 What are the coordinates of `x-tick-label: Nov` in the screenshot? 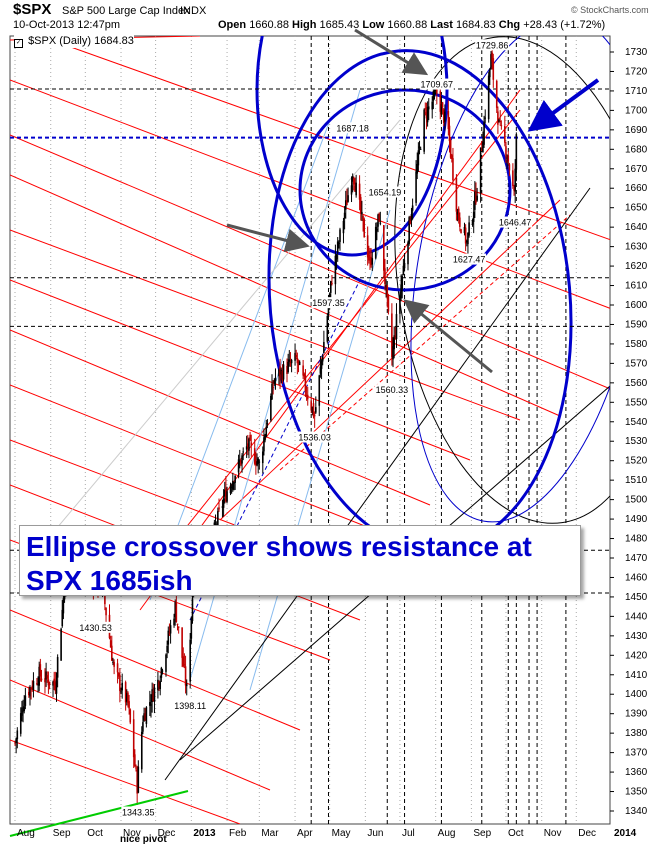 It's located at (553, 833).